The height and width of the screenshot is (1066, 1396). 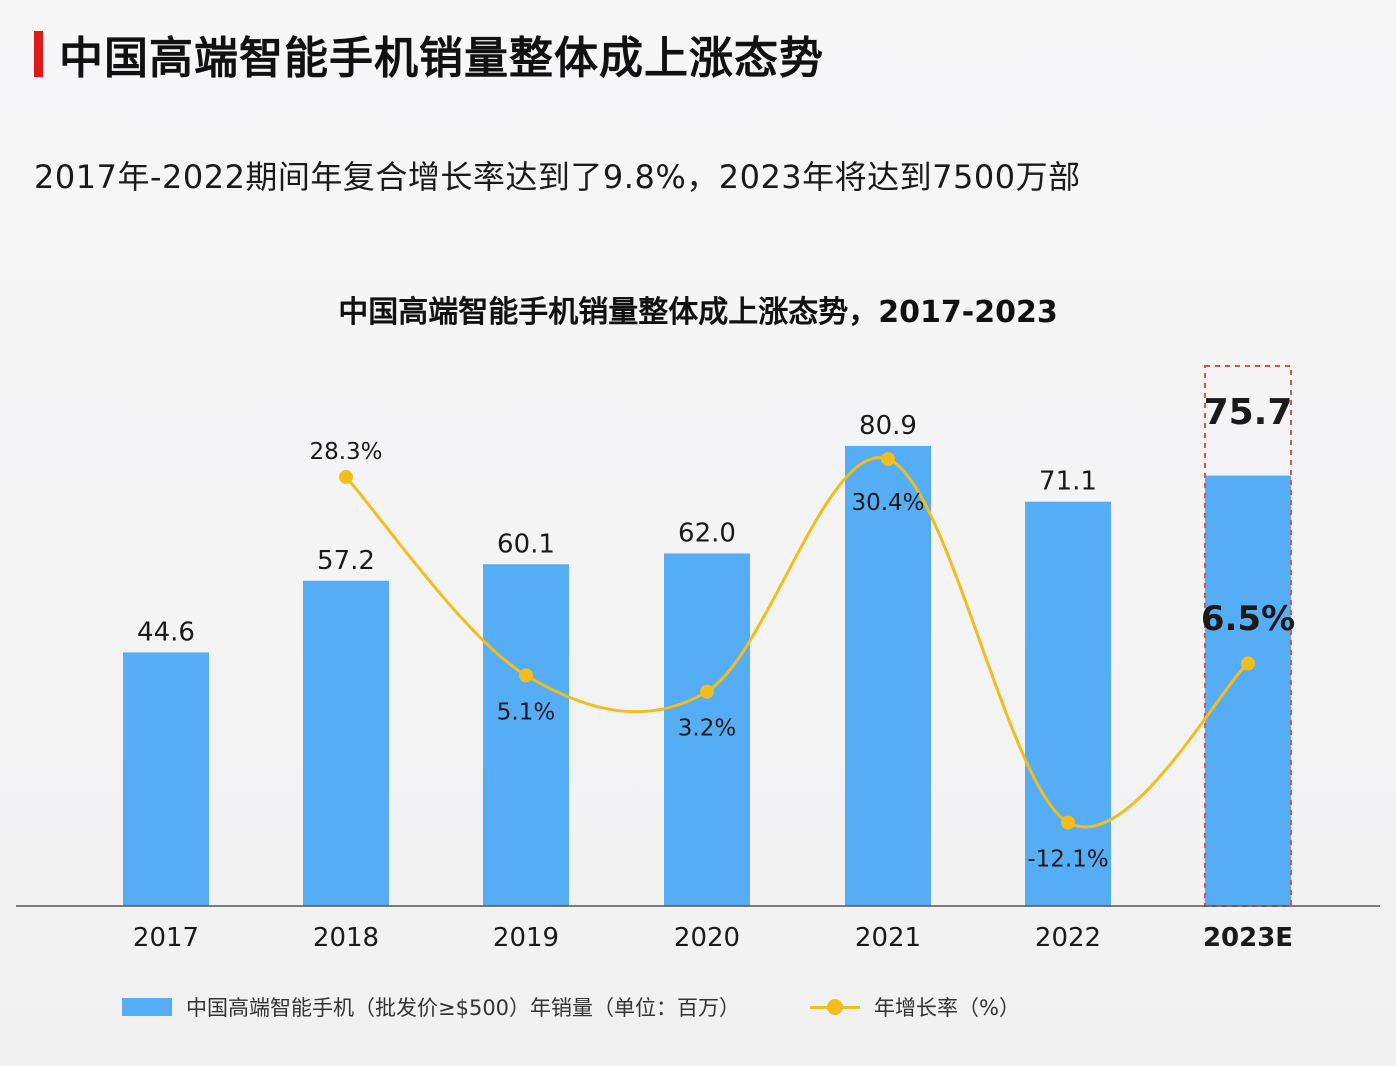 I want to click on bar-label-2021: 80.9, so click(x=888, y=426).